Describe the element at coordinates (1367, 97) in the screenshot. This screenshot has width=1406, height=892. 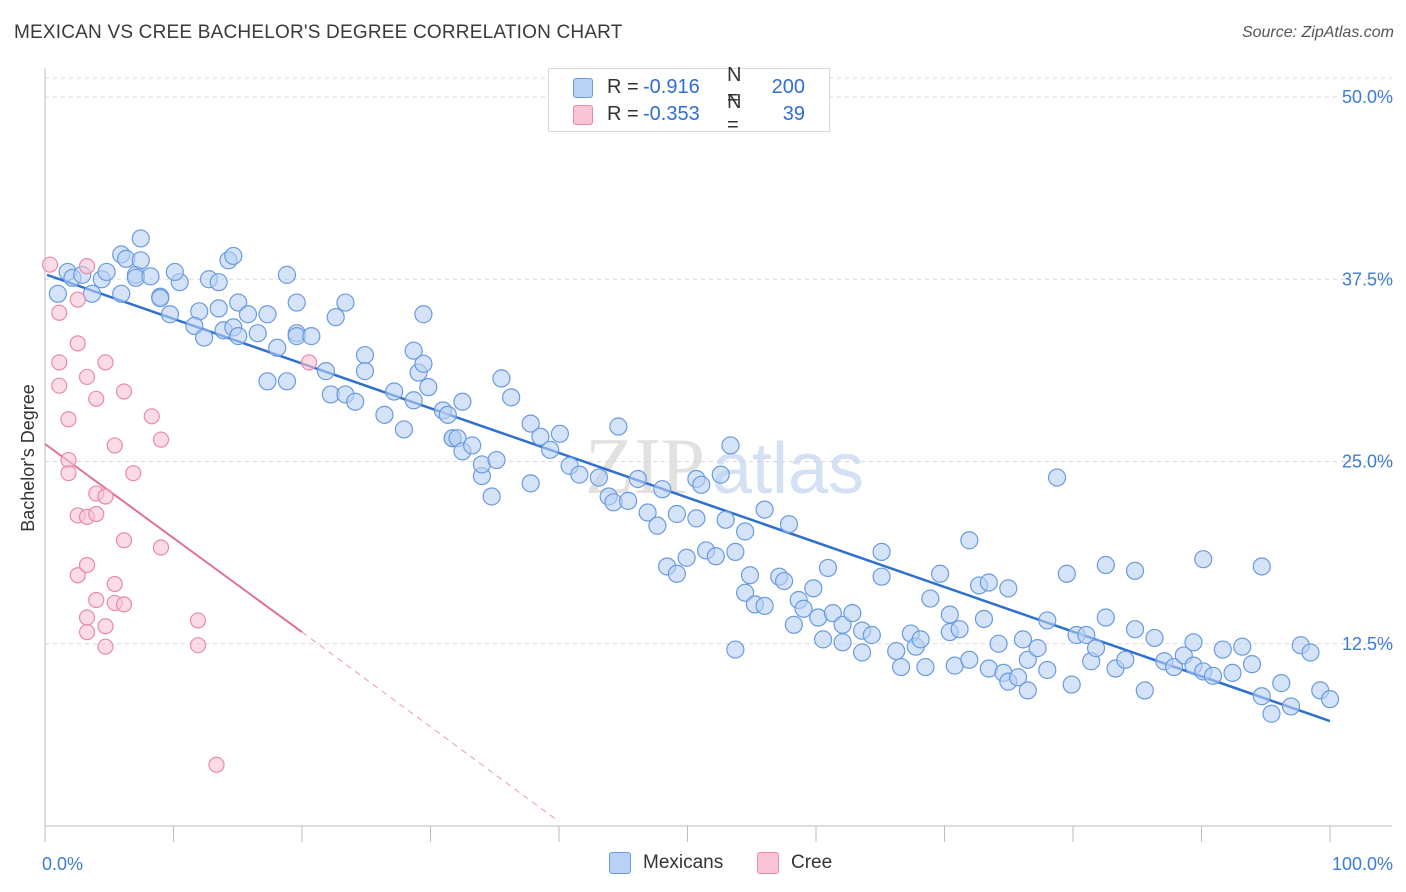
I see `y-tick-label: 50.0%` at that location.